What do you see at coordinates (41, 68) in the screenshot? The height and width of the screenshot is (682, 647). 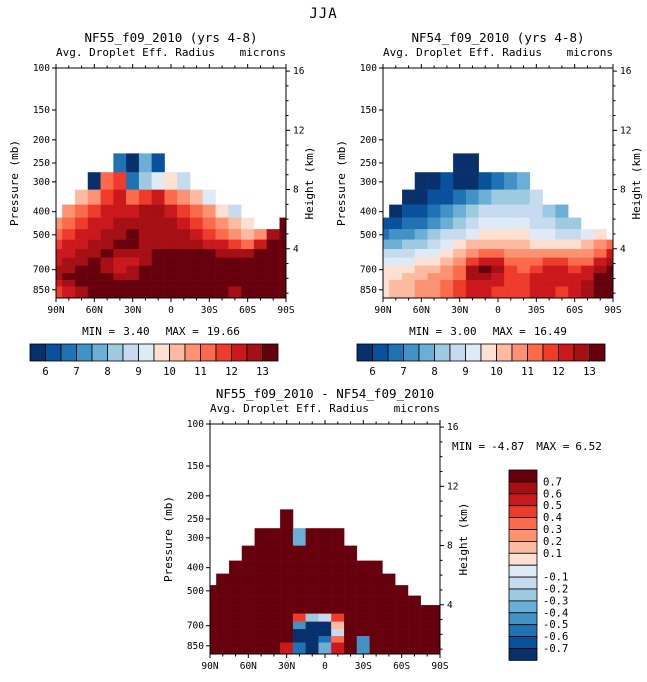 I see `pressure-tick-label: 100` at bounding box center [41, 68].